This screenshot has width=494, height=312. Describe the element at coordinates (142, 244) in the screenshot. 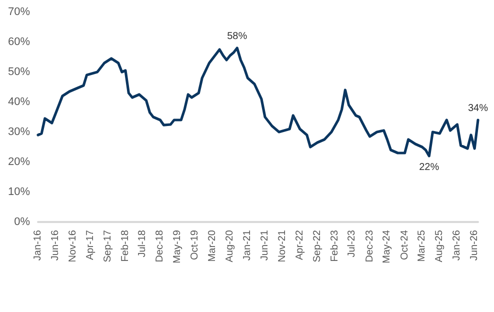

I see `x-tick-label: Jul-18` at that location.